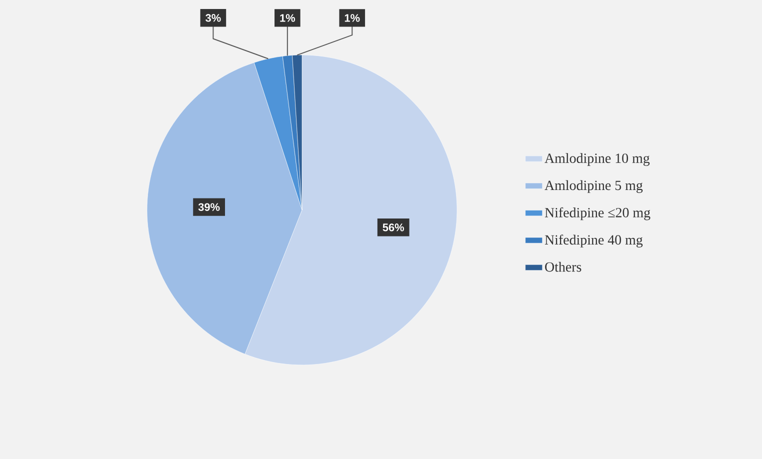 The height and width of the screenshot is (459, 762). Describe the element at coordinates (213, 18) in the screenshot. I see `data-label: 3%` at that location.